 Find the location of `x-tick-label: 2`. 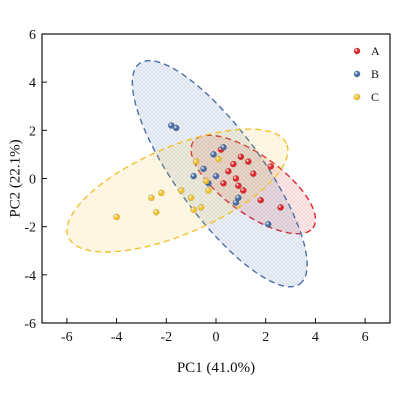

x-tick-label: 2 is located at coordinates (265, 337).